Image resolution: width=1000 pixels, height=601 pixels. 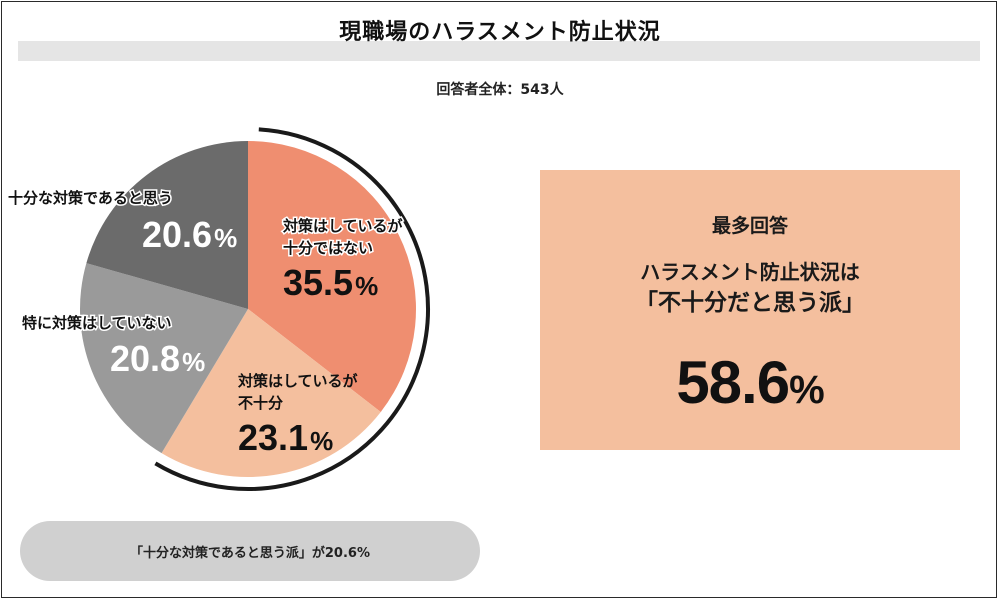 I want to click on slice-label-2-line-2: 不十分, so click(x=260, y=403).